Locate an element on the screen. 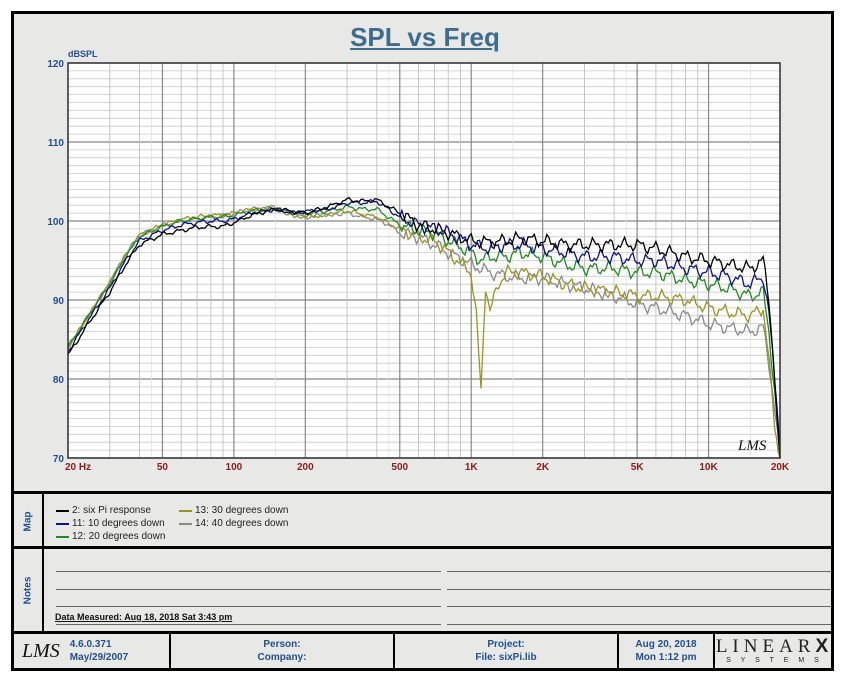  legend-item: 11: 10 degrees down is located at coordinates (110, 523).